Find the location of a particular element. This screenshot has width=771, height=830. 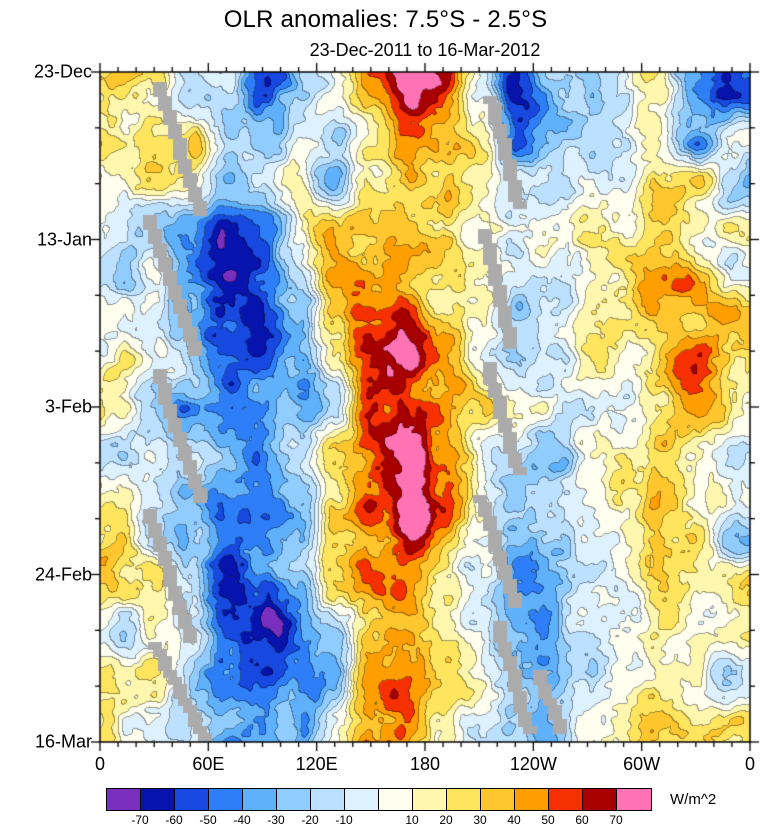

colorbar-tick-label: 70 is located at coordinates (616, 820).